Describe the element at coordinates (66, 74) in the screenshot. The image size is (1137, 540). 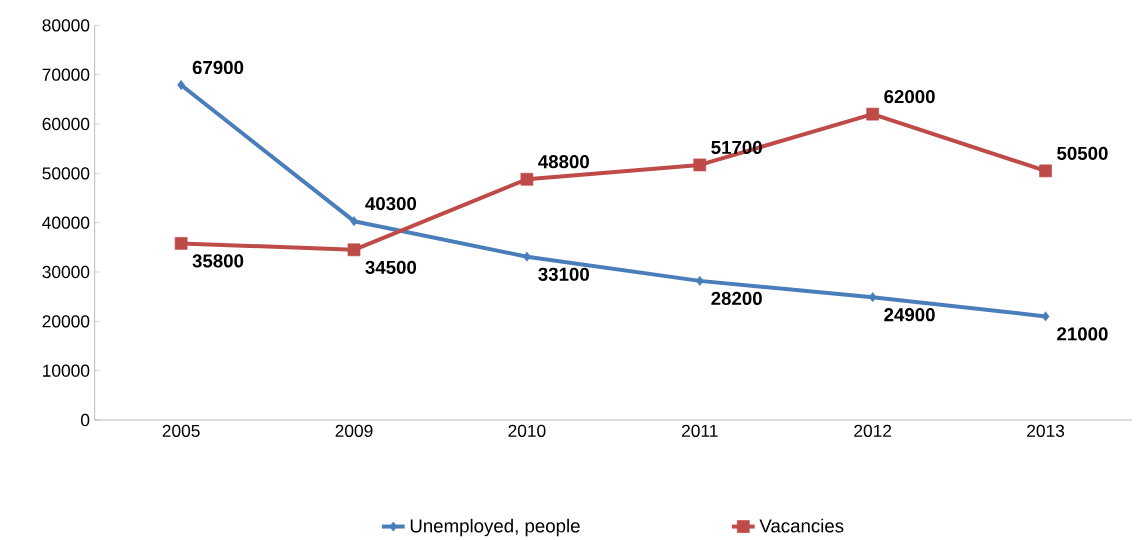
I see `y-tick-label: 70000` at that location.